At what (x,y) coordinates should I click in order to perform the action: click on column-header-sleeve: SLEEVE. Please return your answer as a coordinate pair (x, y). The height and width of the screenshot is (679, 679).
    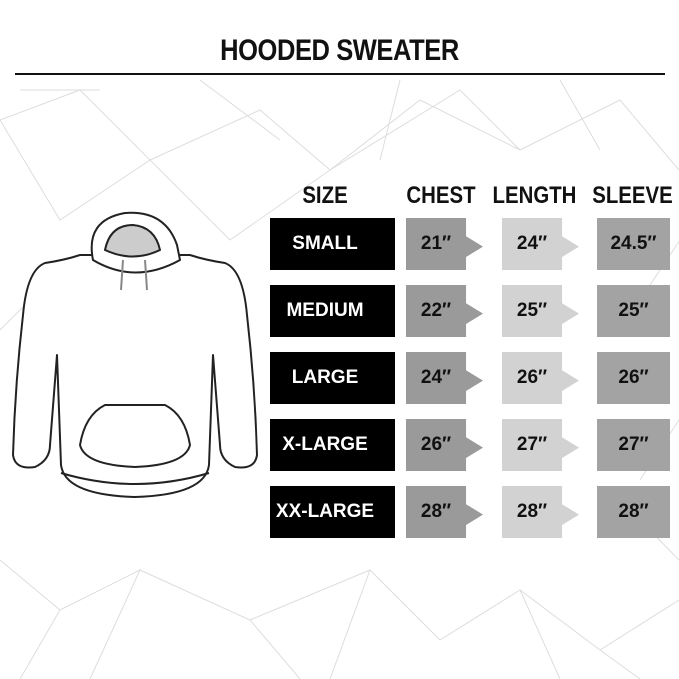
    Looking at the image, I should click on (632, 195).